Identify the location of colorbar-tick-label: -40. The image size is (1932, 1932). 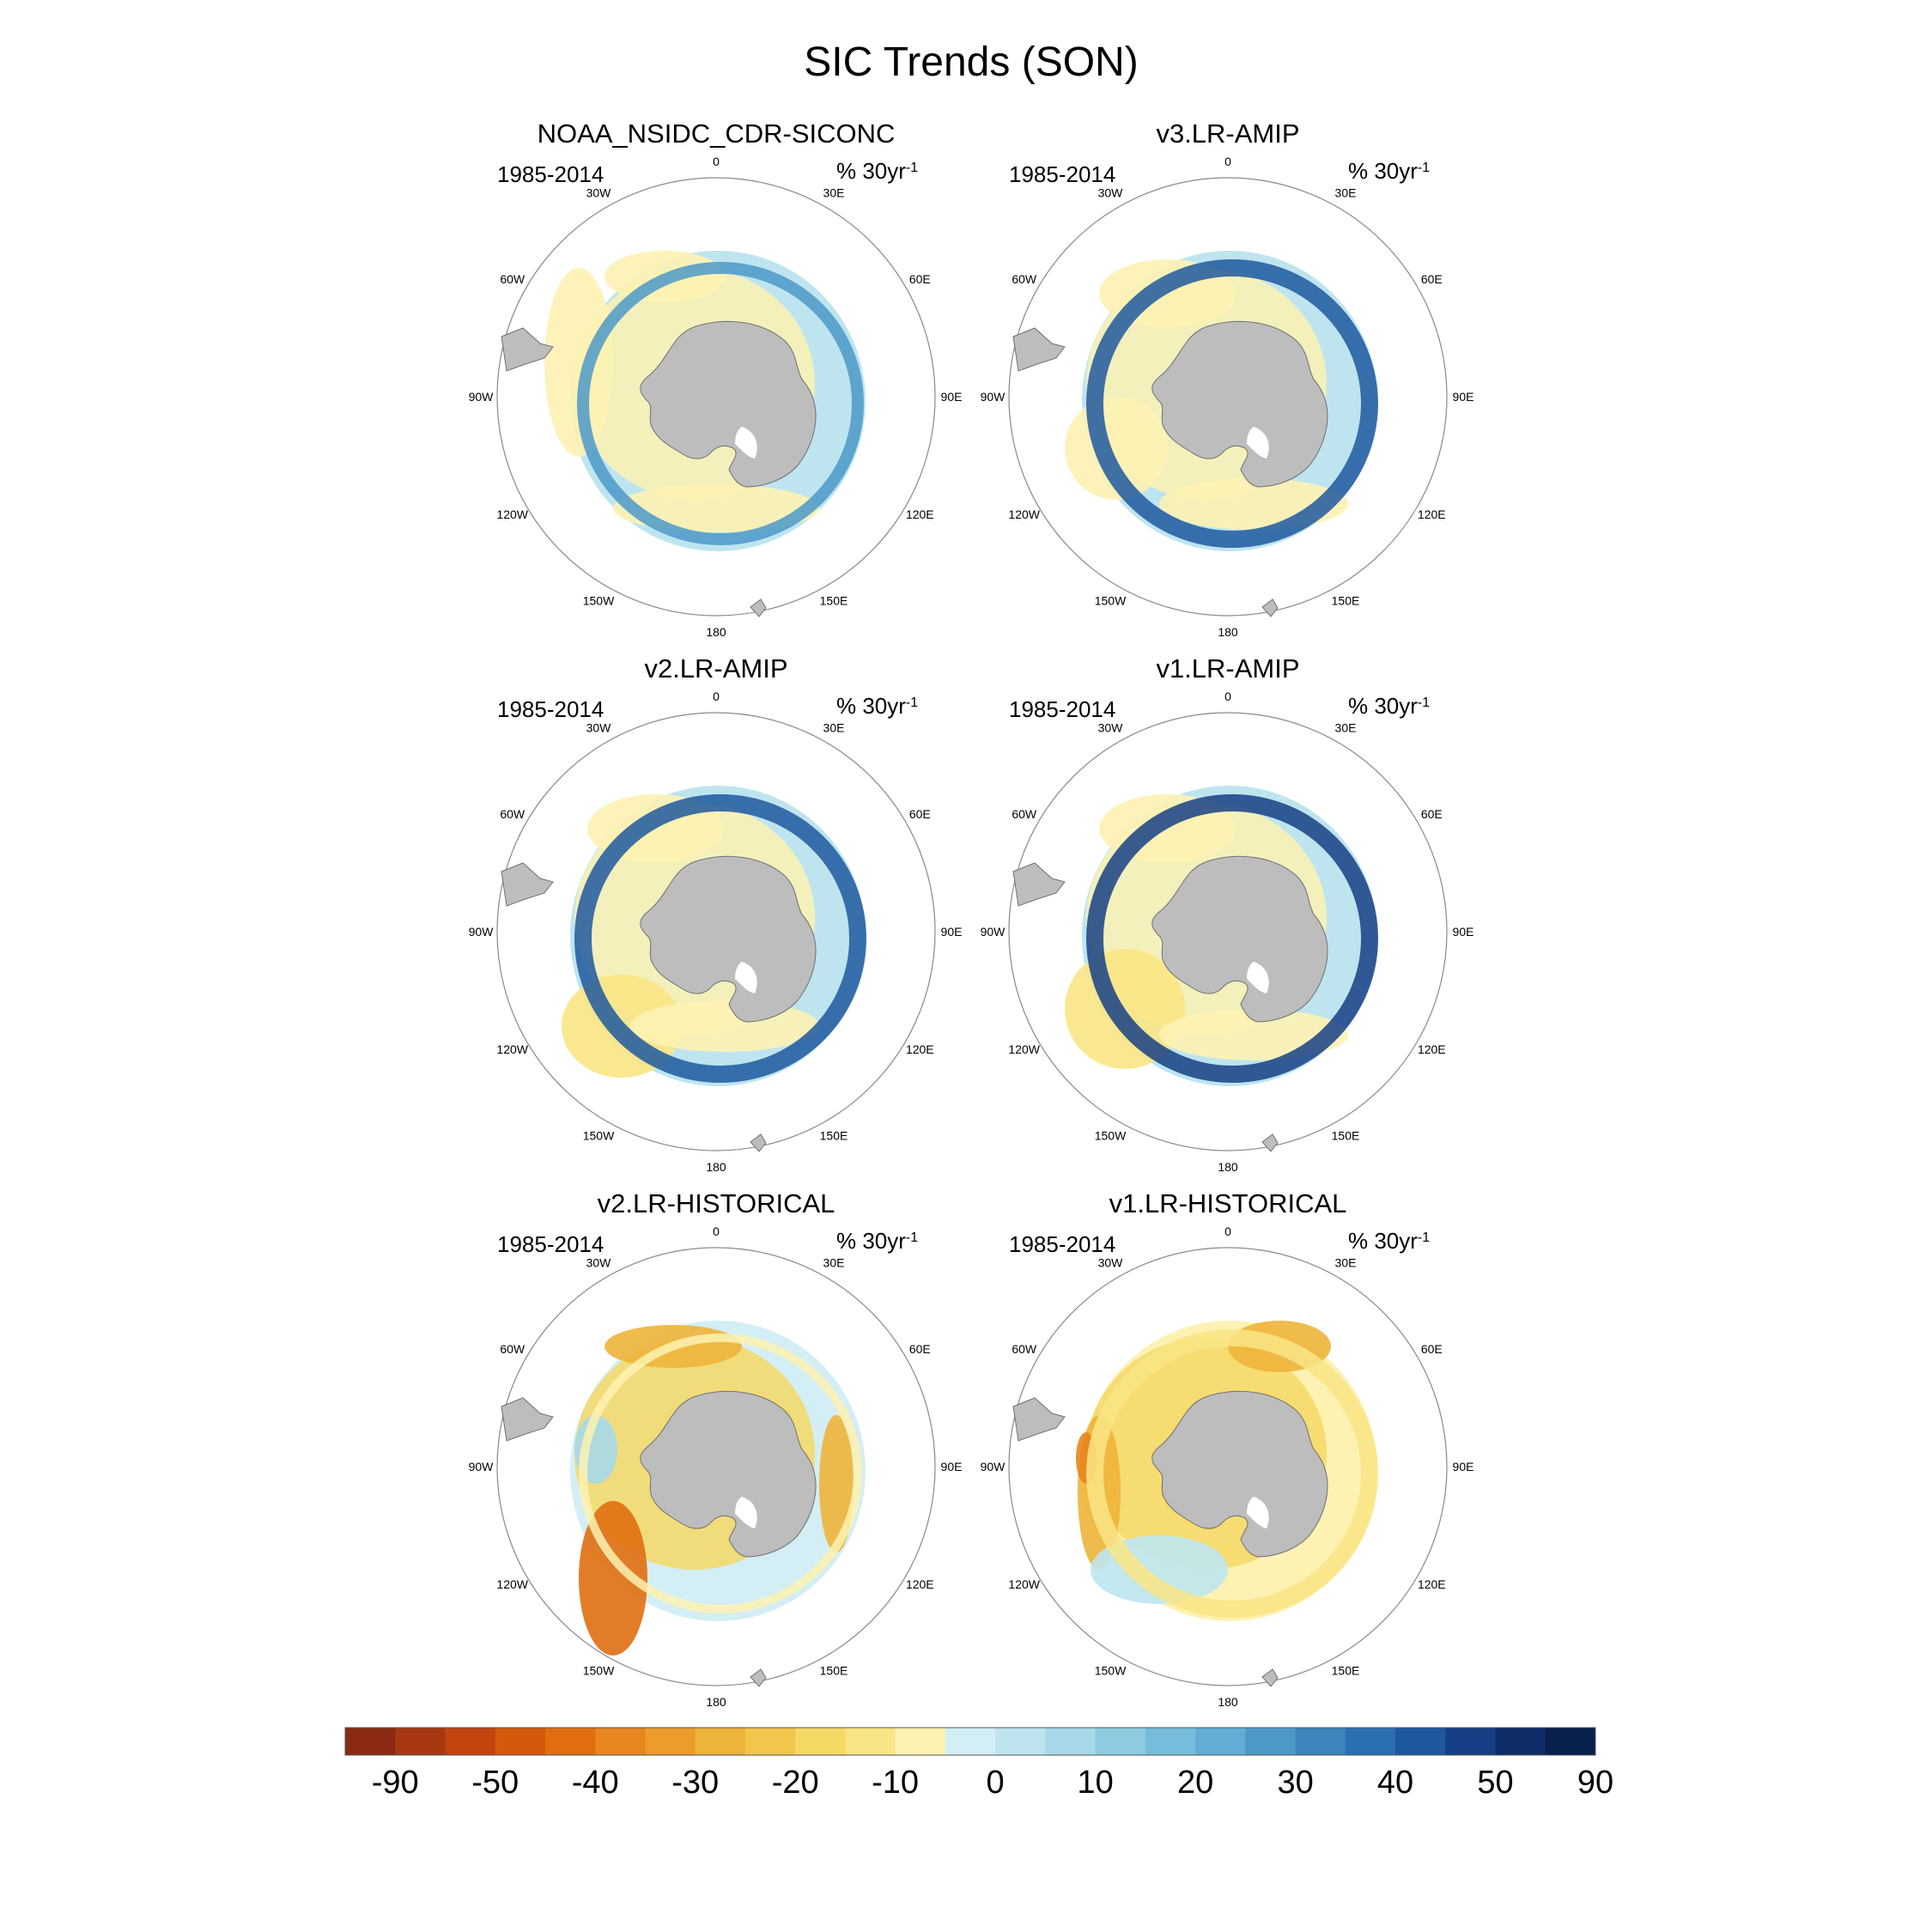
(596, 1783).